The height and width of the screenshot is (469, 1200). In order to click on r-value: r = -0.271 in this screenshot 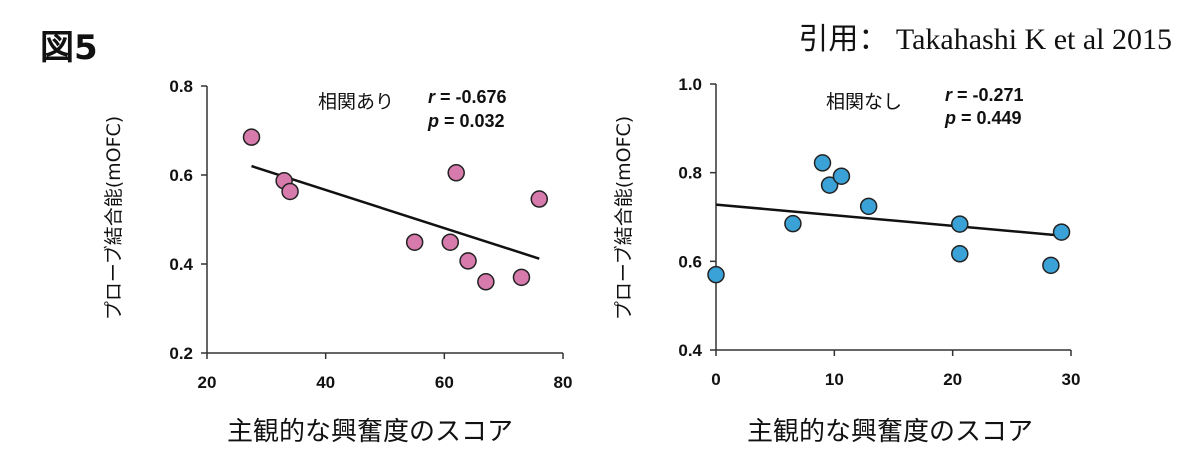, I will do `click(984, 95)`.